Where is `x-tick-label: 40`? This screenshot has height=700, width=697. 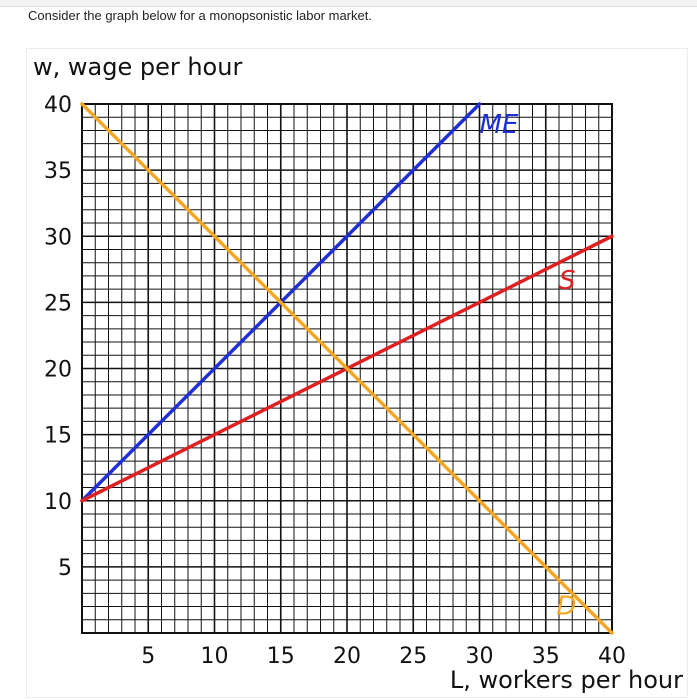 x-tick-label: 40 is located at coordinates (612, 656).